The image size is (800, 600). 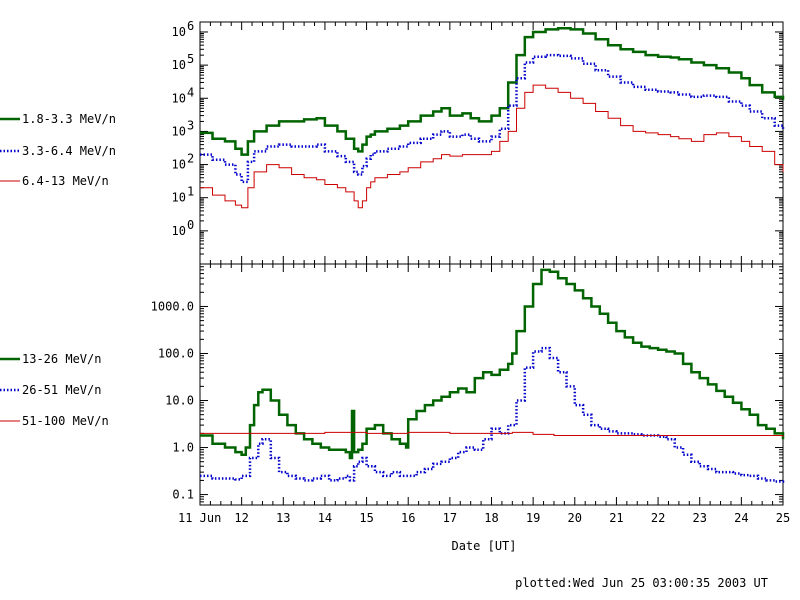 What do you see at coordinates (241, 518) in the screenshot?
I see `x-tick-label: 12` at bounding box center [241, 518].